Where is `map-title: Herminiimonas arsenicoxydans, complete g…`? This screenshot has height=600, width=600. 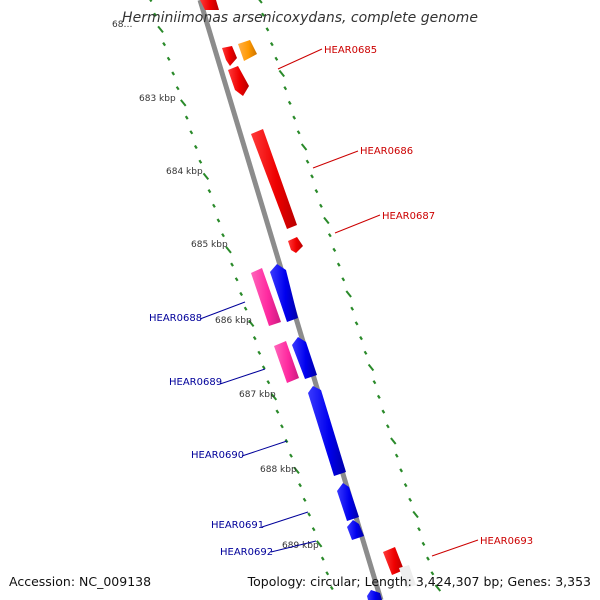 map-title: Herminiimonas arsenicoxydans, complete g… is located at coordinates (300, 18).